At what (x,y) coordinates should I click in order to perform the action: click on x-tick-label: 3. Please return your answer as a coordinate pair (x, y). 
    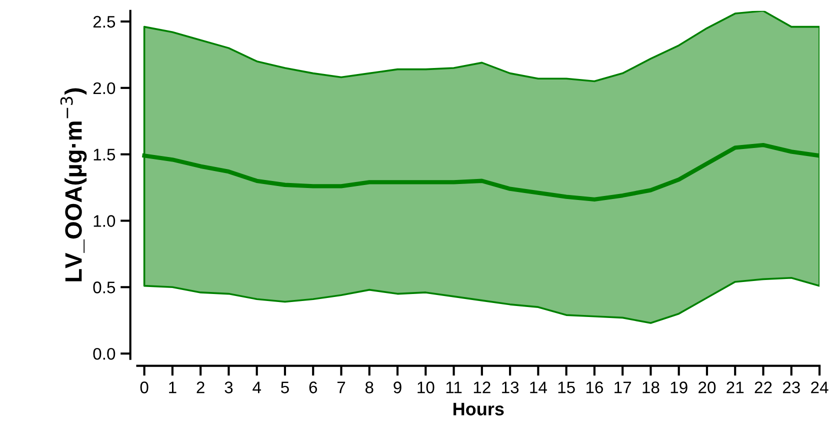
    Looking at the image, I should click on (228, 388).